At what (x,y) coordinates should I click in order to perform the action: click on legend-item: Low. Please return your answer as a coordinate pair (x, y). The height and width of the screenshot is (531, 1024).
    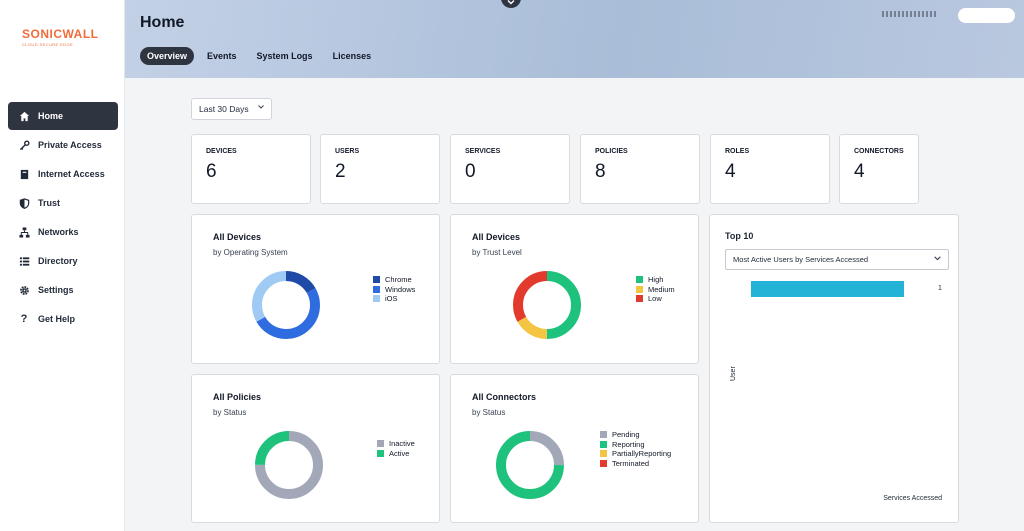
    Looking at the image, I should click on (655, 299).